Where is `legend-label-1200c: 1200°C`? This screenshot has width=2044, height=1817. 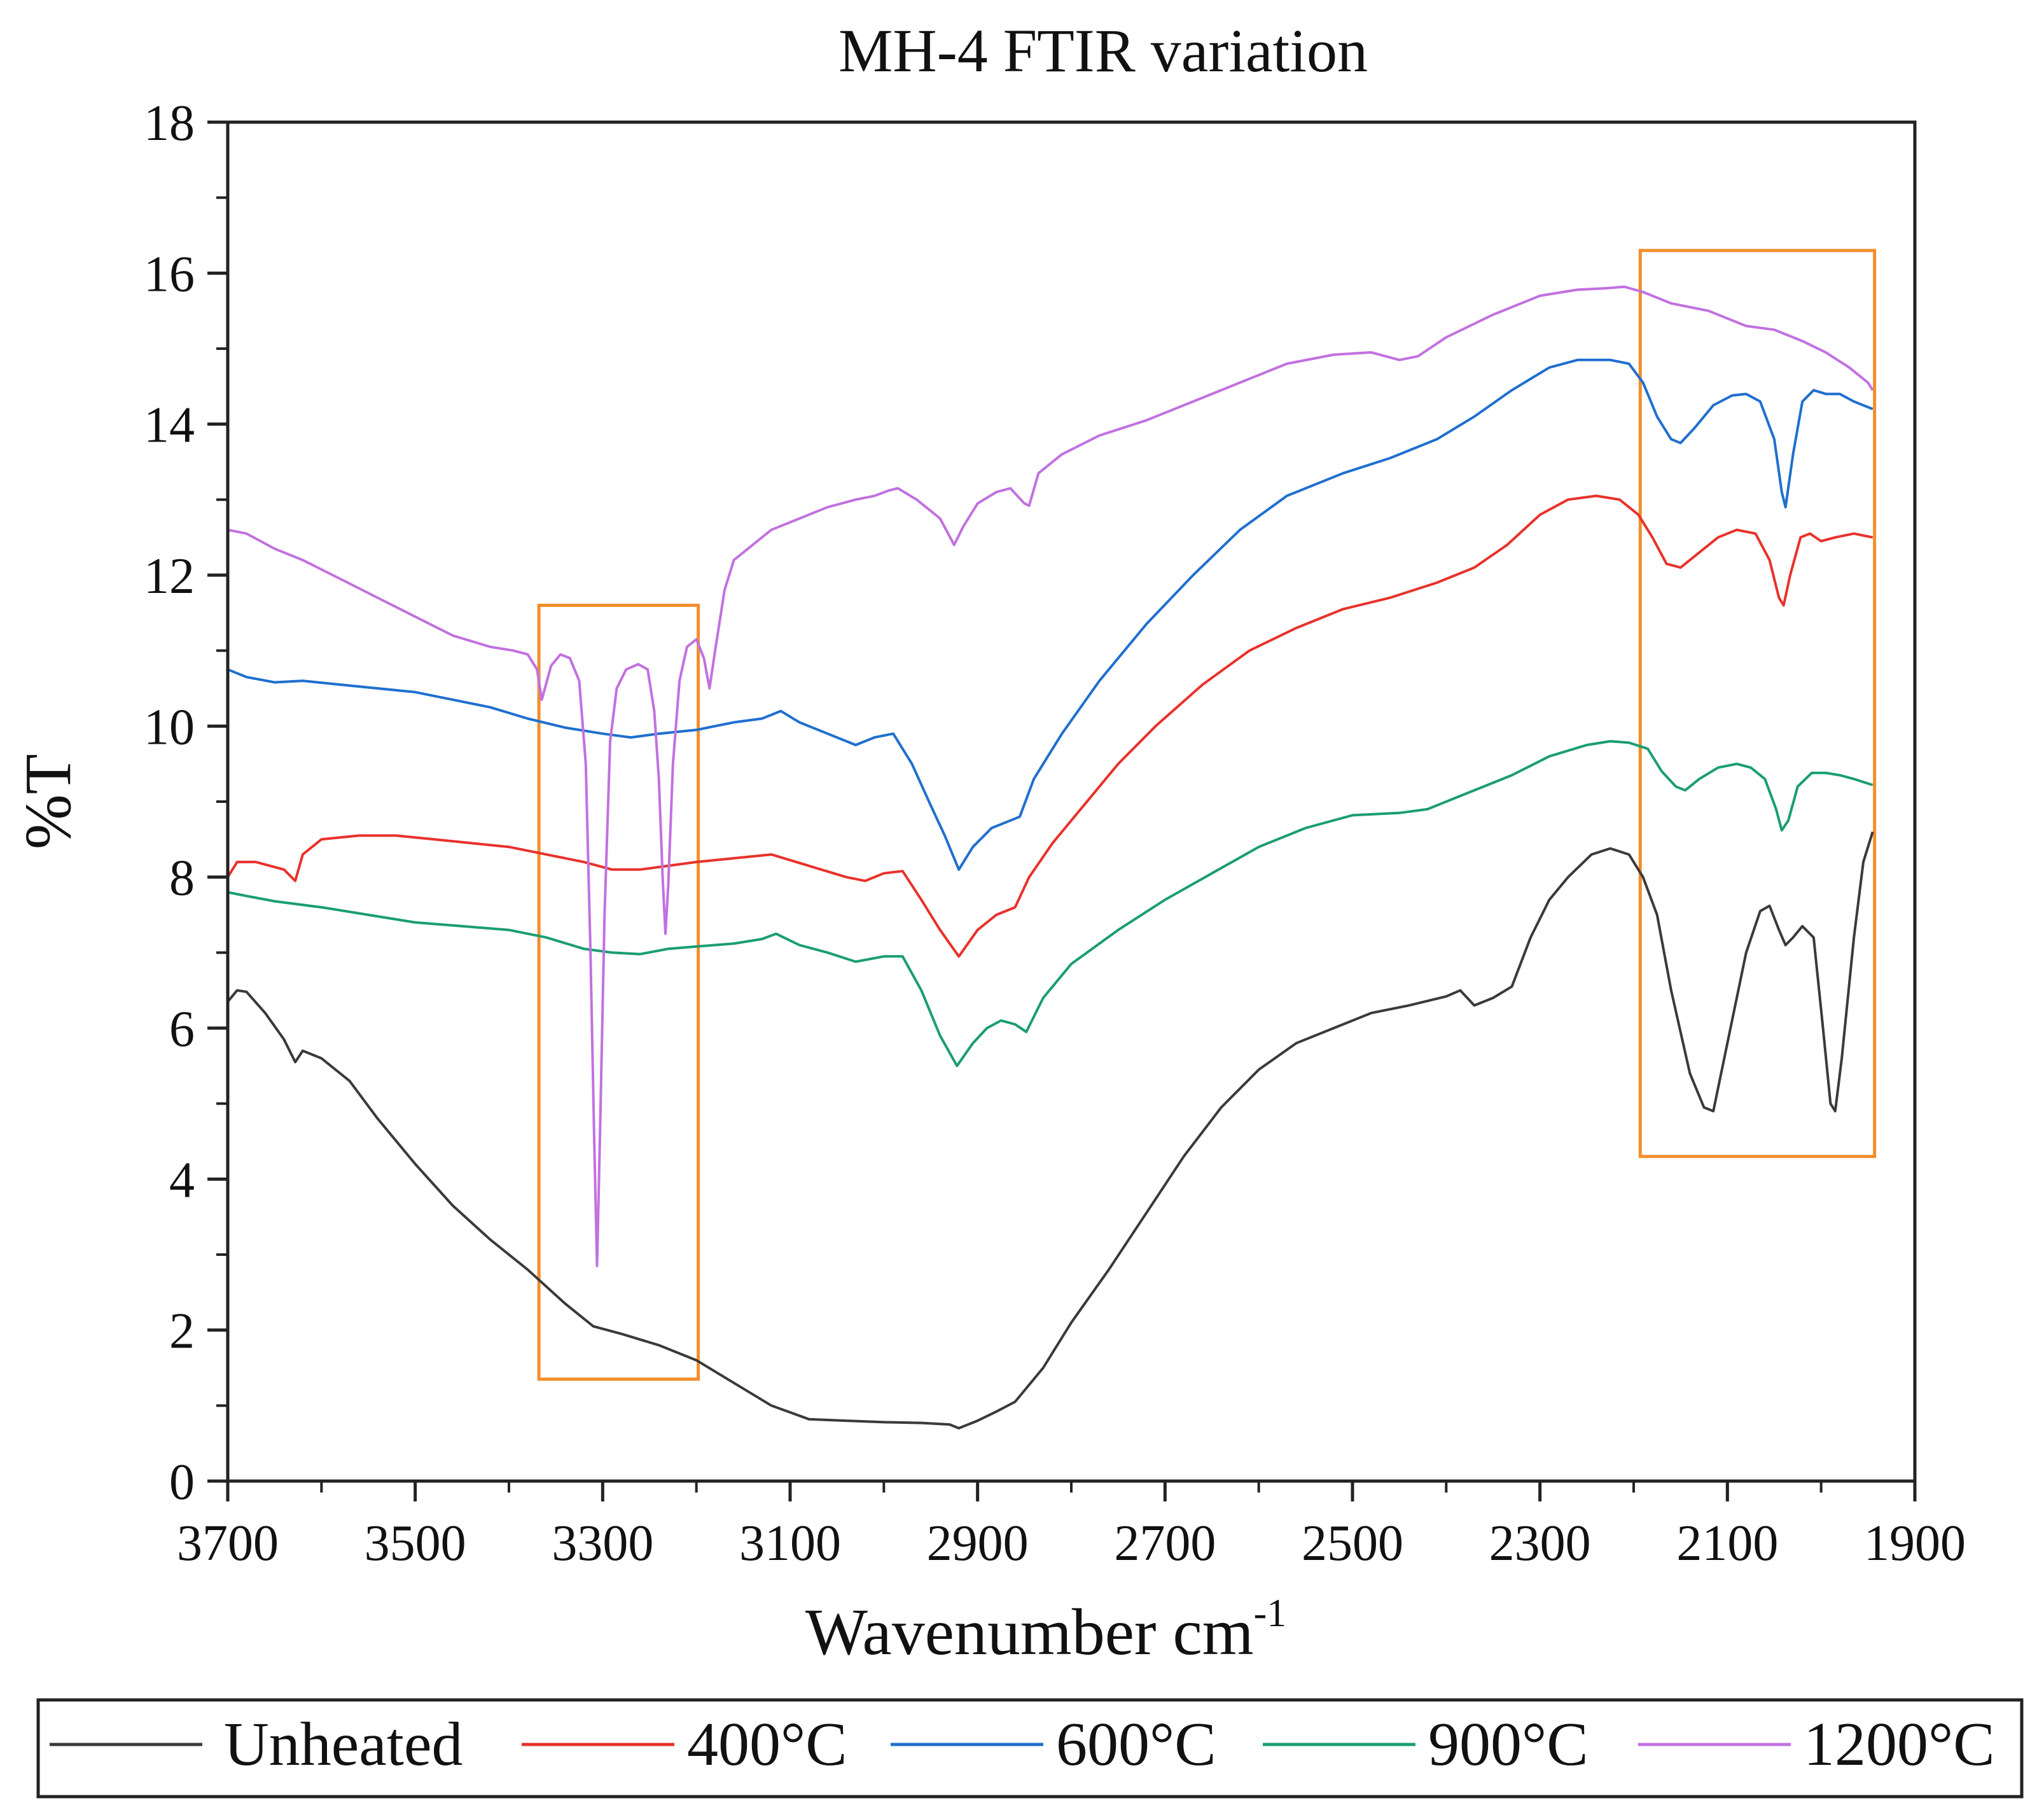 legend-label-1200c: 1200°C is located at coordinates (1899, 1744).